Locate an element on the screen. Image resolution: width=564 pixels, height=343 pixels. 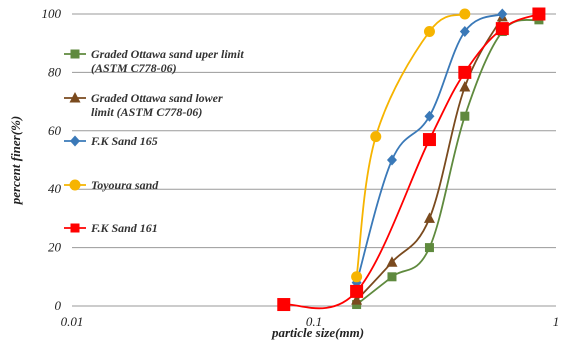
legend-label-4-0: F.K Sand 161 is located at coordinates (124, 228).